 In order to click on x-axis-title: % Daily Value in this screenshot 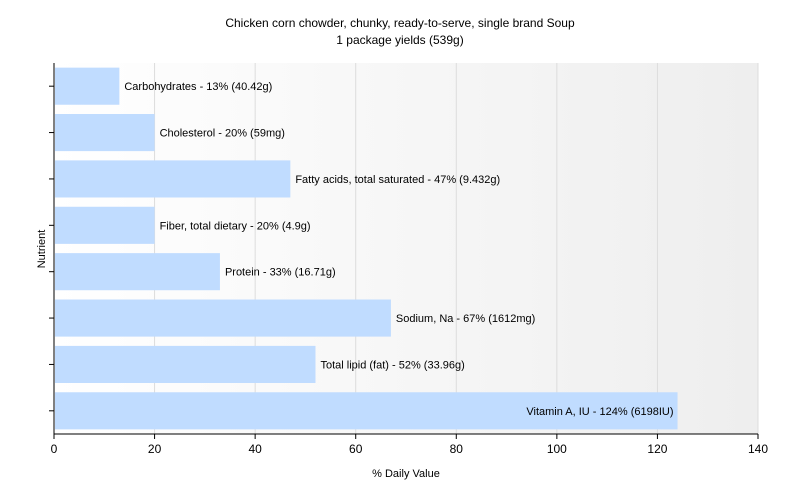, I will do `click(406, 474)`.